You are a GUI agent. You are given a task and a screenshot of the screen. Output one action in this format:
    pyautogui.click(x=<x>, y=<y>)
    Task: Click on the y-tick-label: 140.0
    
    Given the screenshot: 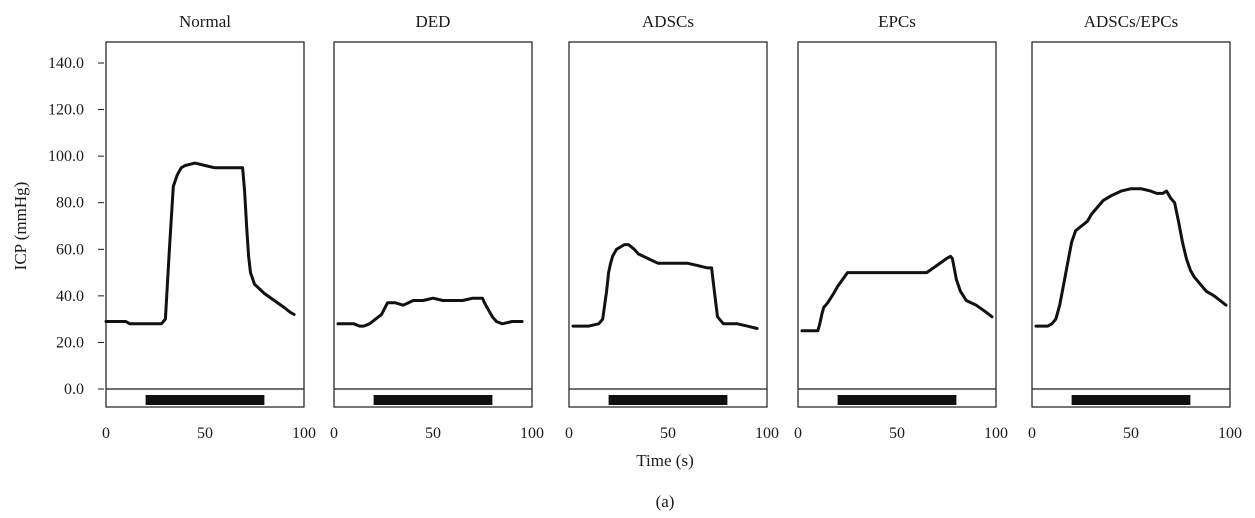 What is the action you would take?
    pyautogui.click(x=66, y=63)
    